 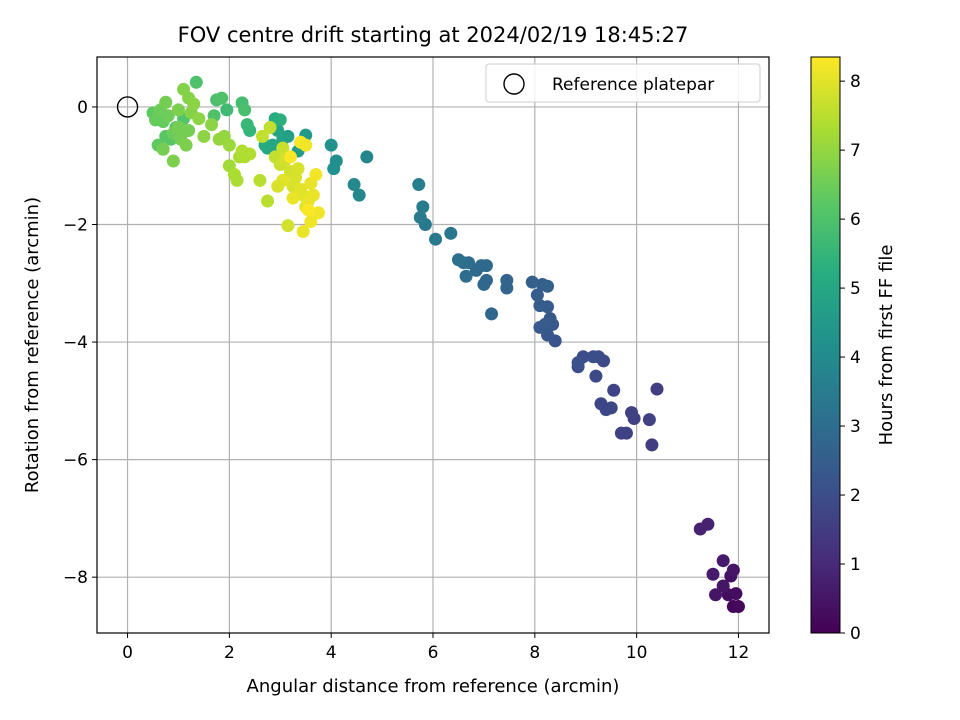 What do you see at coordinates (32, 345) in the screenshot?
I see `y-axis-label: Rotation from reference (arcmin)` at bounding box center [32, 345].